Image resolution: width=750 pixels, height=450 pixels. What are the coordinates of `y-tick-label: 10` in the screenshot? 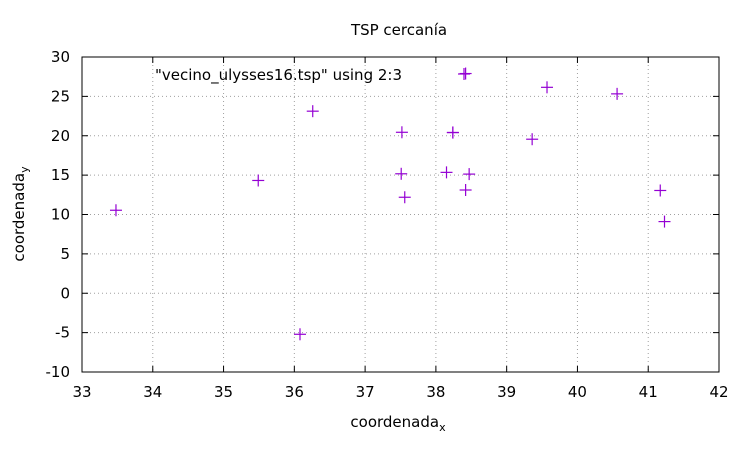 It's located at (60, 215).